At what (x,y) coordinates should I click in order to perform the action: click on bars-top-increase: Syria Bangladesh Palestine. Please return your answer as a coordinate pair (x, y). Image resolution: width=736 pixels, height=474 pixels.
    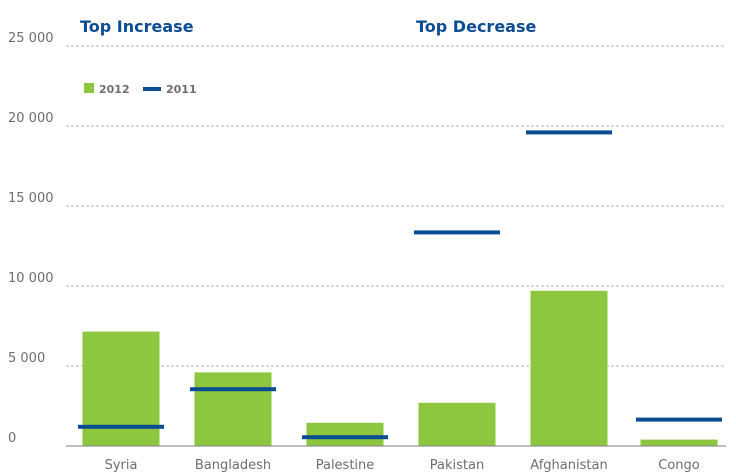
    Looking at the image, I should click on (233, 402).